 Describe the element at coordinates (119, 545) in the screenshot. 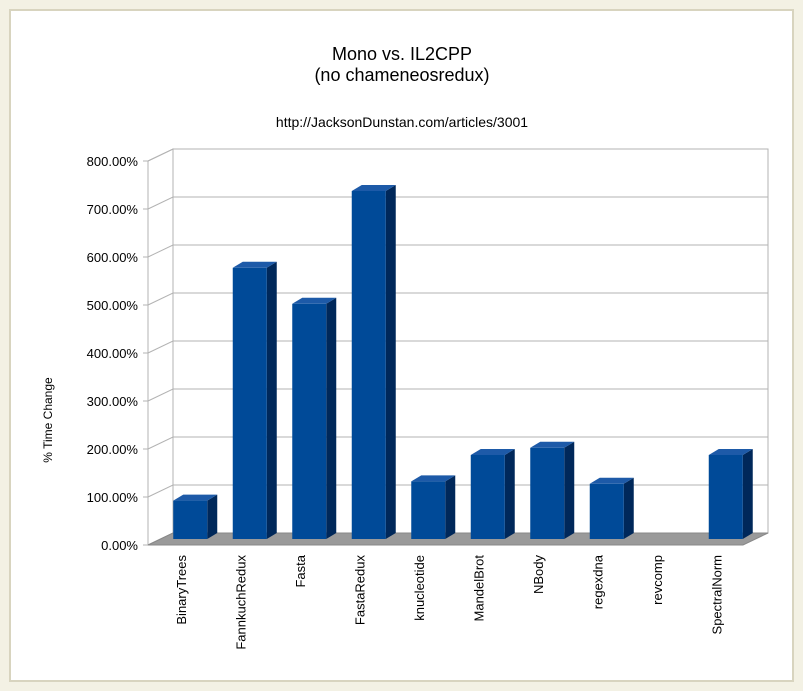

I see `y-tick-label: 0.00%` at that location.